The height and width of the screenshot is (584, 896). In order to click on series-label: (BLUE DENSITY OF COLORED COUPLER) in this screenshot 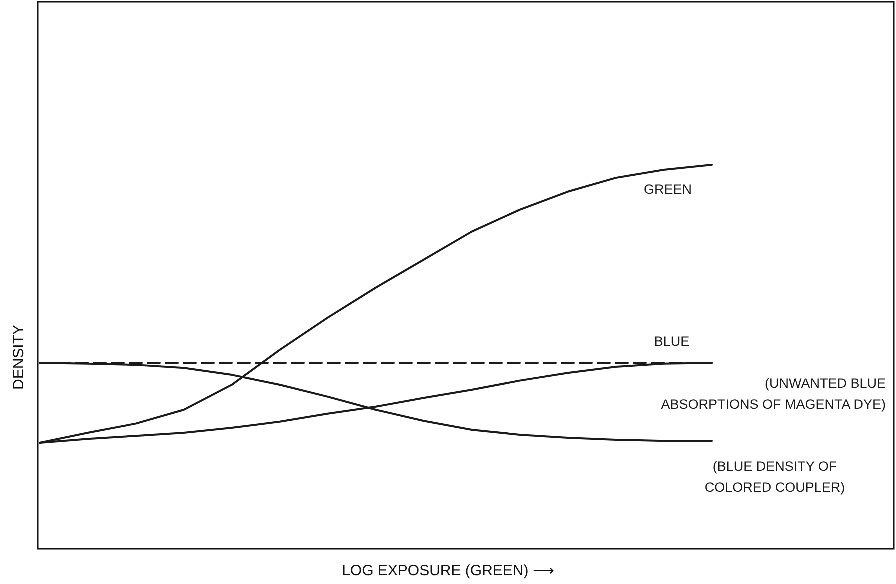, I will do `click(775, 477)`.